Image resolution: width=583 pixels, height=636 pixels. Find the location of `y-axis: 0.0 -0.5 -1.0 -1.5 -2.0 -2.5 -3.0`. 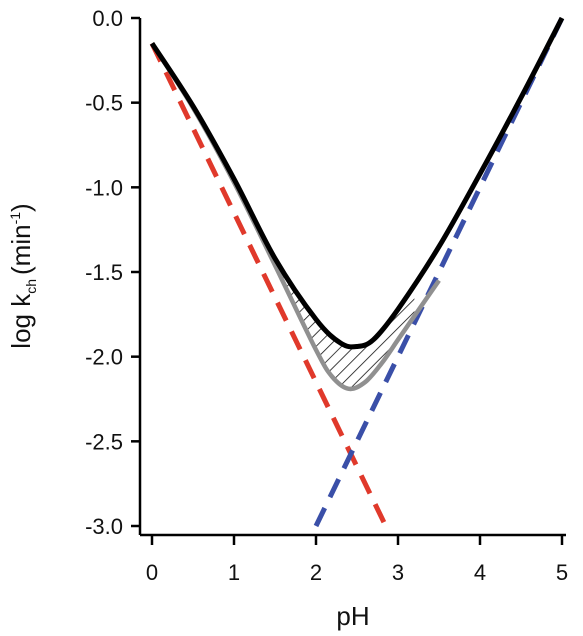

y-axis: 0.0 -0.5 -1.0 -1.5 -2.0 -2.5 -3.0 is located at coordinates (113, 272).